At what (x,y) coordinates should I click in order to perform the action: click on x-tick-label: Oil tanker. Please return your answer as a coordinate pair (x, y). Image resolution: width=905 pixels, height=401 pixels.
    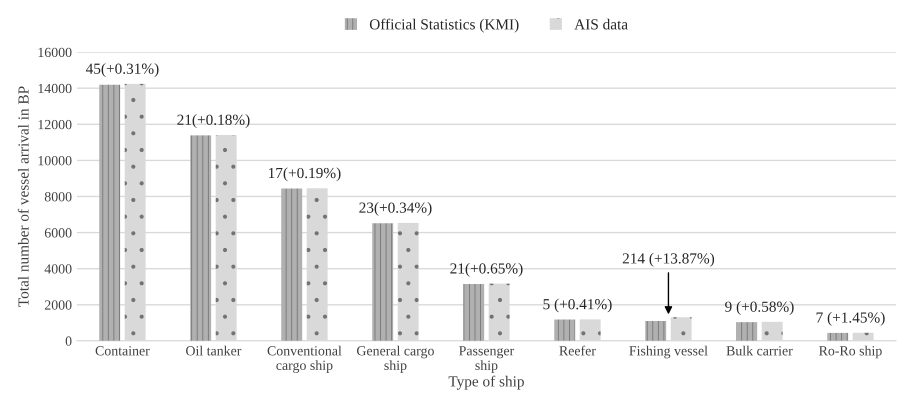
    Looking at the image, I should click on (214, 351).